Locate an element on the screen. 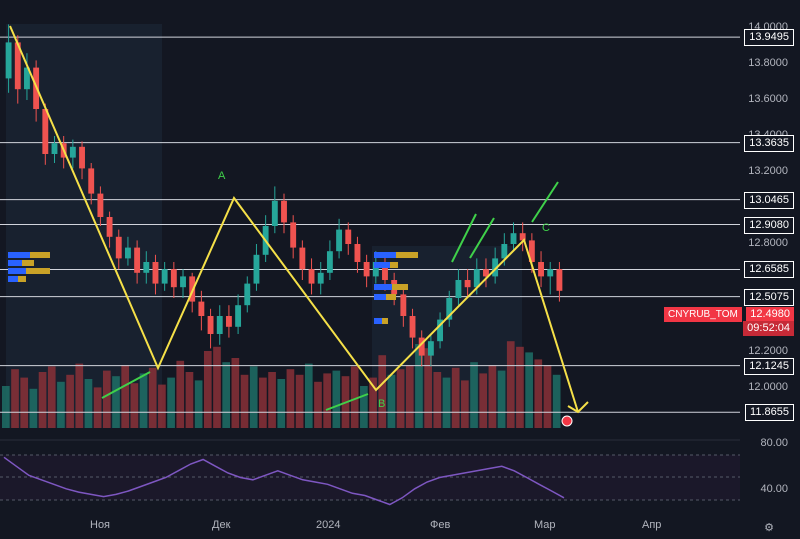 This screenshot has width=800, height=539. current-marker is located at coordinates (567, 421).